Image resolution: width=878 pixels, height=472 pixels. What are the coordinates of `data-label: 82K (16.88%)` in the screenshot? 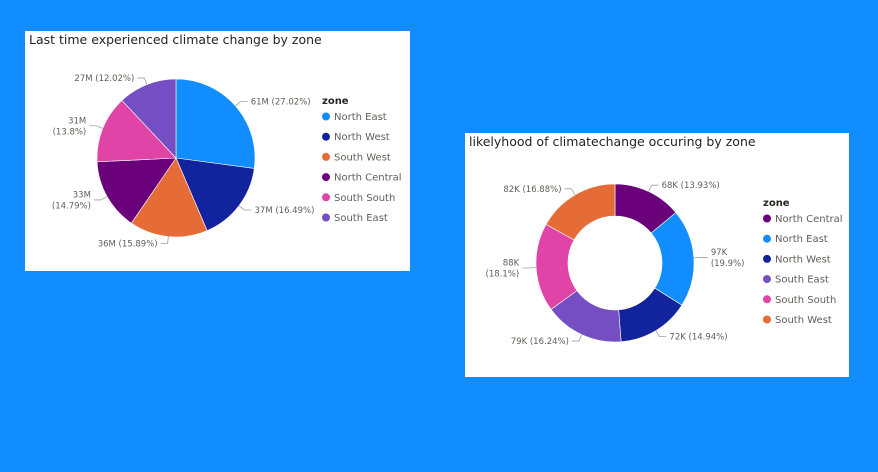 It's located at (532, 190).